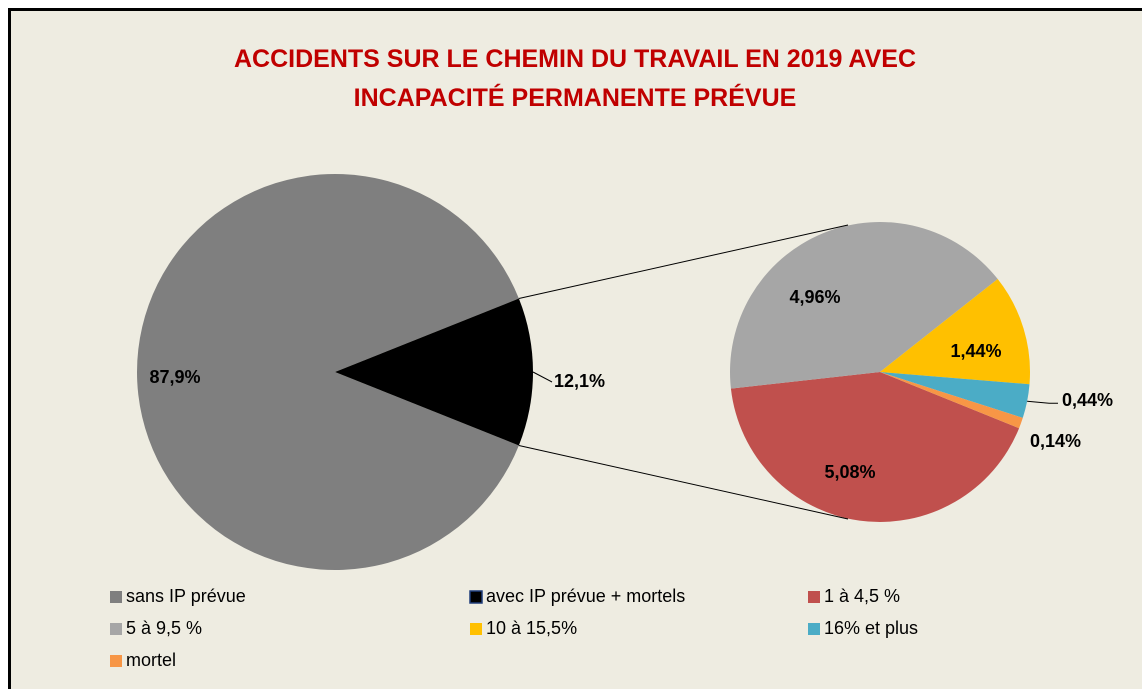  I want to click on legend-label: 1 à 4,5 %, so click(862, 596).